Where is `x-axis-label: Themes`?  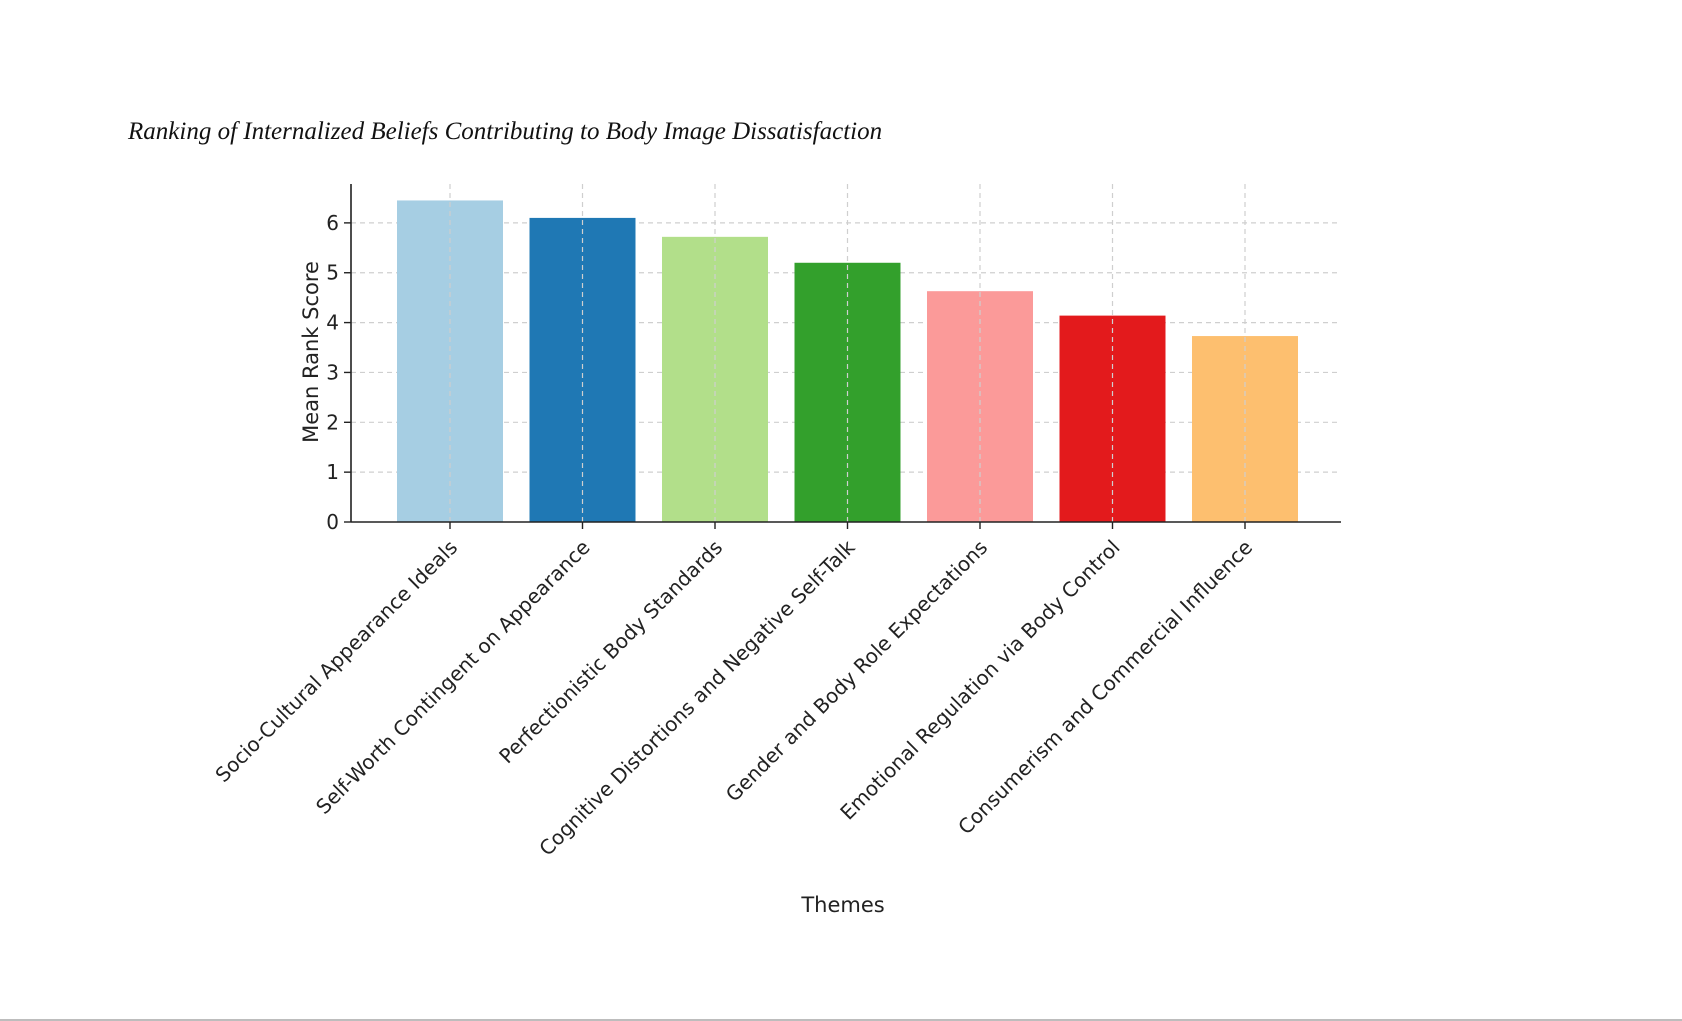
x-axis-label: Themes is located at coordinates (842, 905).